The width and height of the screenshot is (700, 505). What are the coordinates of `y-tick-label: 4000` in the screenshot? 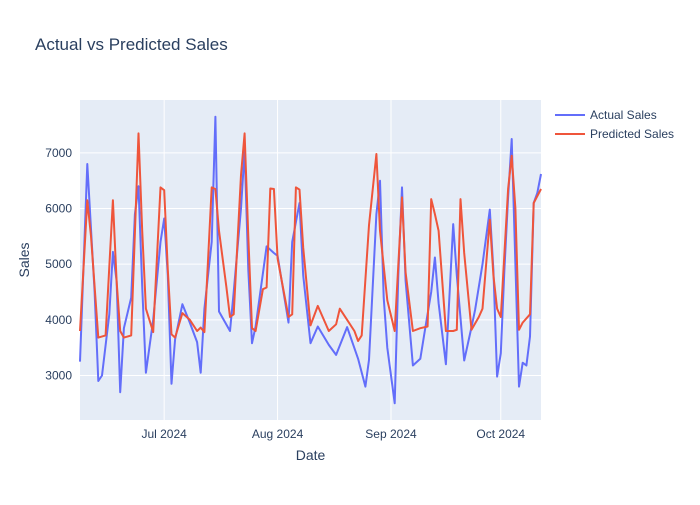 It's located at (58, 320).